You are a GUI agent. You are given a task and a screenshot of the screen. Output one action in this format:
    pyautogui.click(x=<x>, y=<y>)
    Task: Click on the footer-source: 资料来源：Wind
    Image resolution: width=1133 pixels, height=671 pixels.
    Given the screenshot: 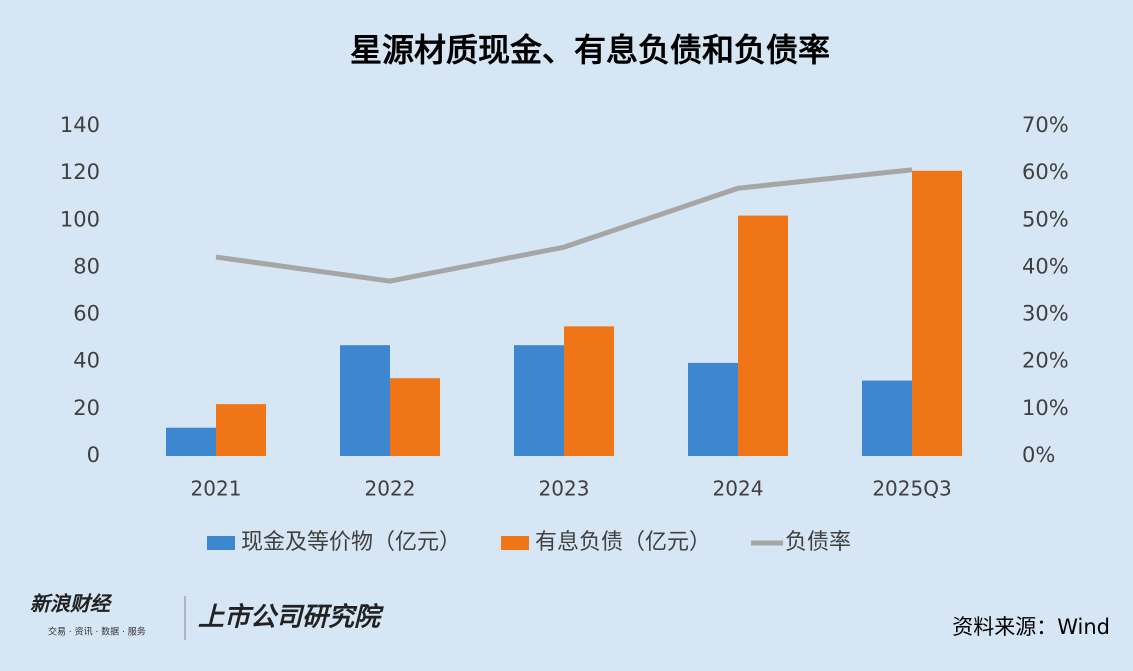 What is the action you would take?
    pyautogui.click(x=1031, y=627)
    